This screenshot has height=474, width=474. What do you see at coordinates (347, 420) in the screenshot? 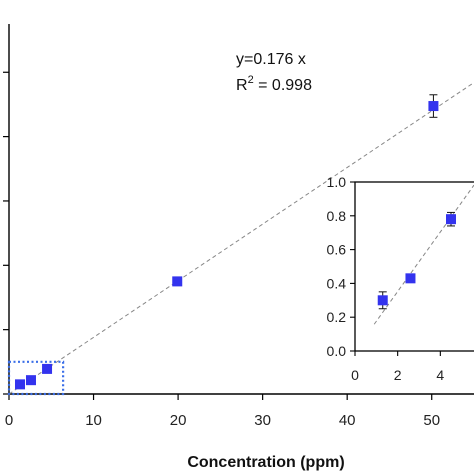
I see `x-tick-label: 40` at bounding box center [347, 420].